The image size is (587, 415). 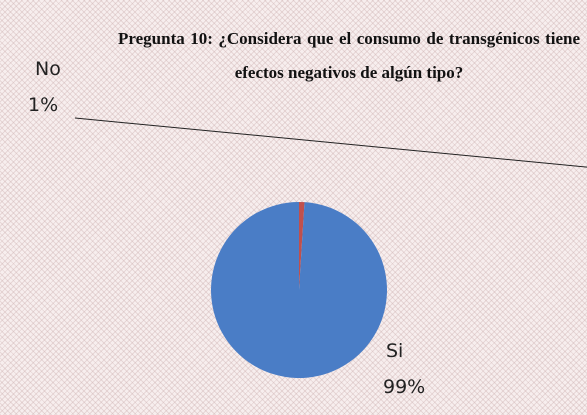 I want to click on slice-label: No, so click(x=48, y=69).